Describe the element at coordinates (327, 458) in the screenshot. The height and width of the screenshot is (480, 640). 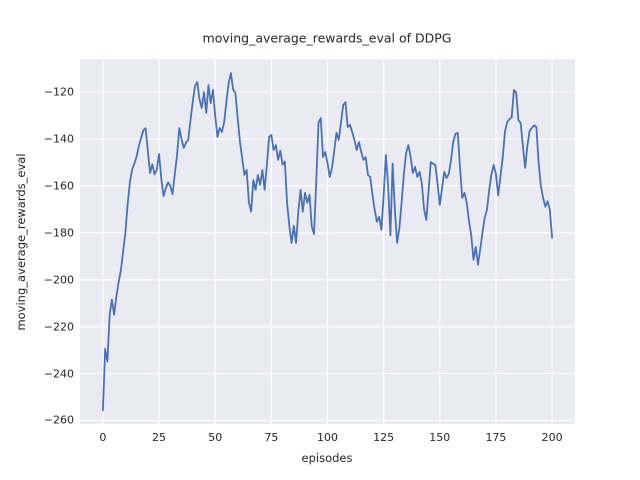
I see `x-axis-label: episodes` at that location.